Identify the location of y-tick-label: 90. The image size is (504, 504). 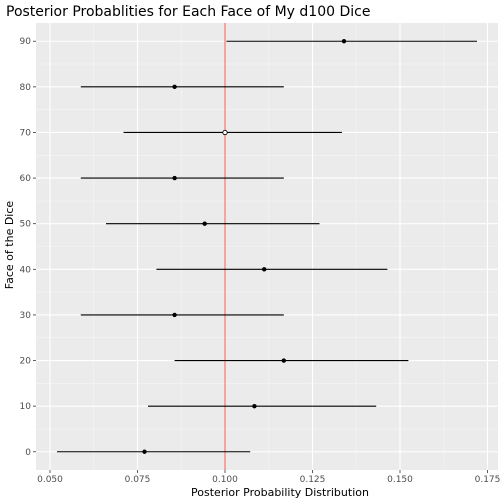
(26, 42).